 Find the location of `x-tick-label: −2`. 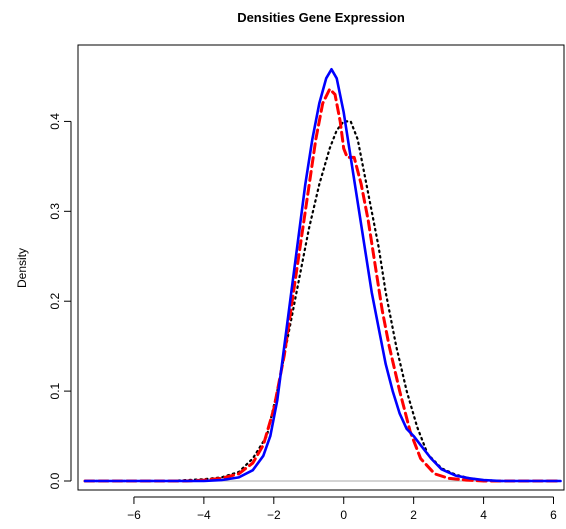

x-tick-label: −2 is located at coordinates (274, 515).